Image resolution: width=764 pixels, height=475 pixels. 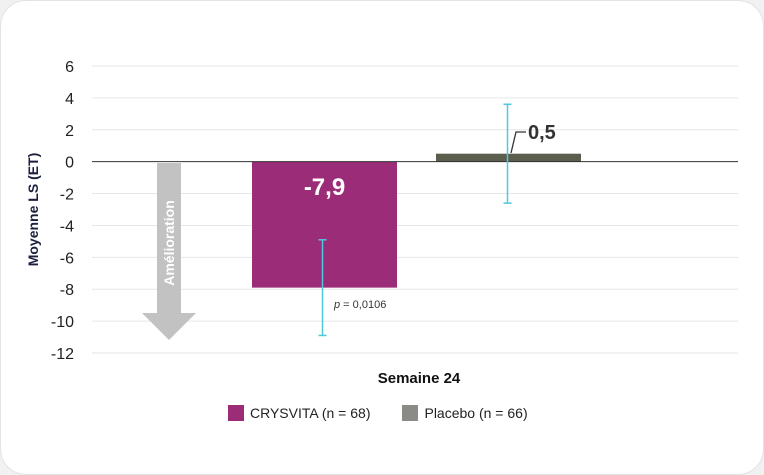 I want to click on y-tick-label: -6, so click(x=67, y=258).